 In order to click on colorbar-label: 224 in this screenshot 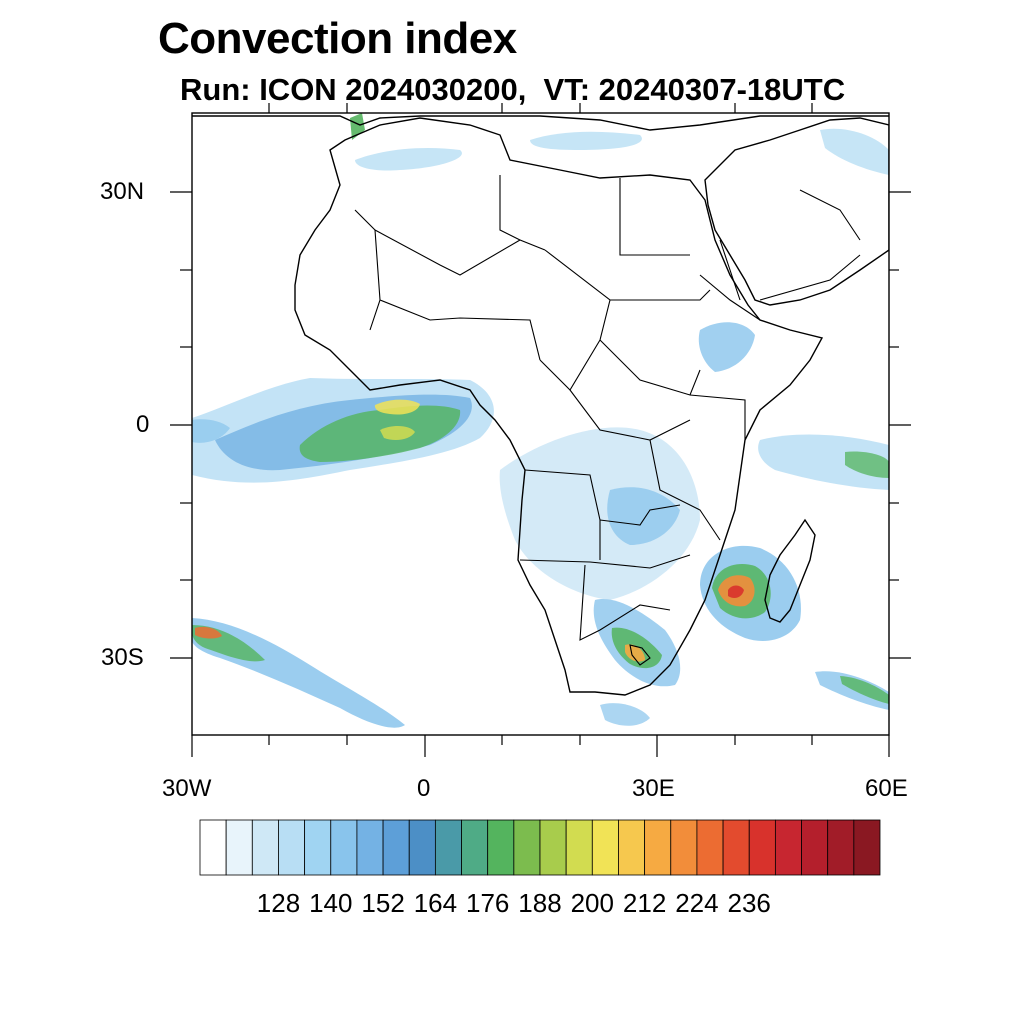, I will do `click(697, 903)`.